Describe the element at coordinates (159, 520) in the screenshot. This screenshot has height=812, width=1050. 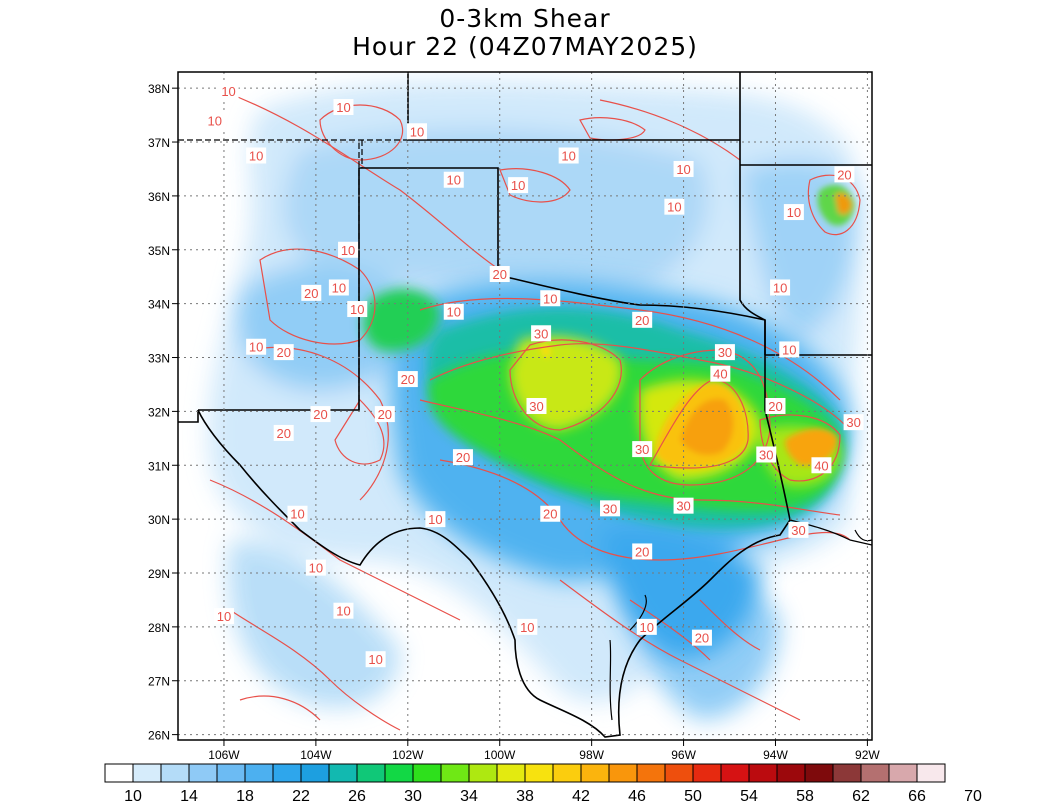
I see `lat-tick-label: 30N` at that location.